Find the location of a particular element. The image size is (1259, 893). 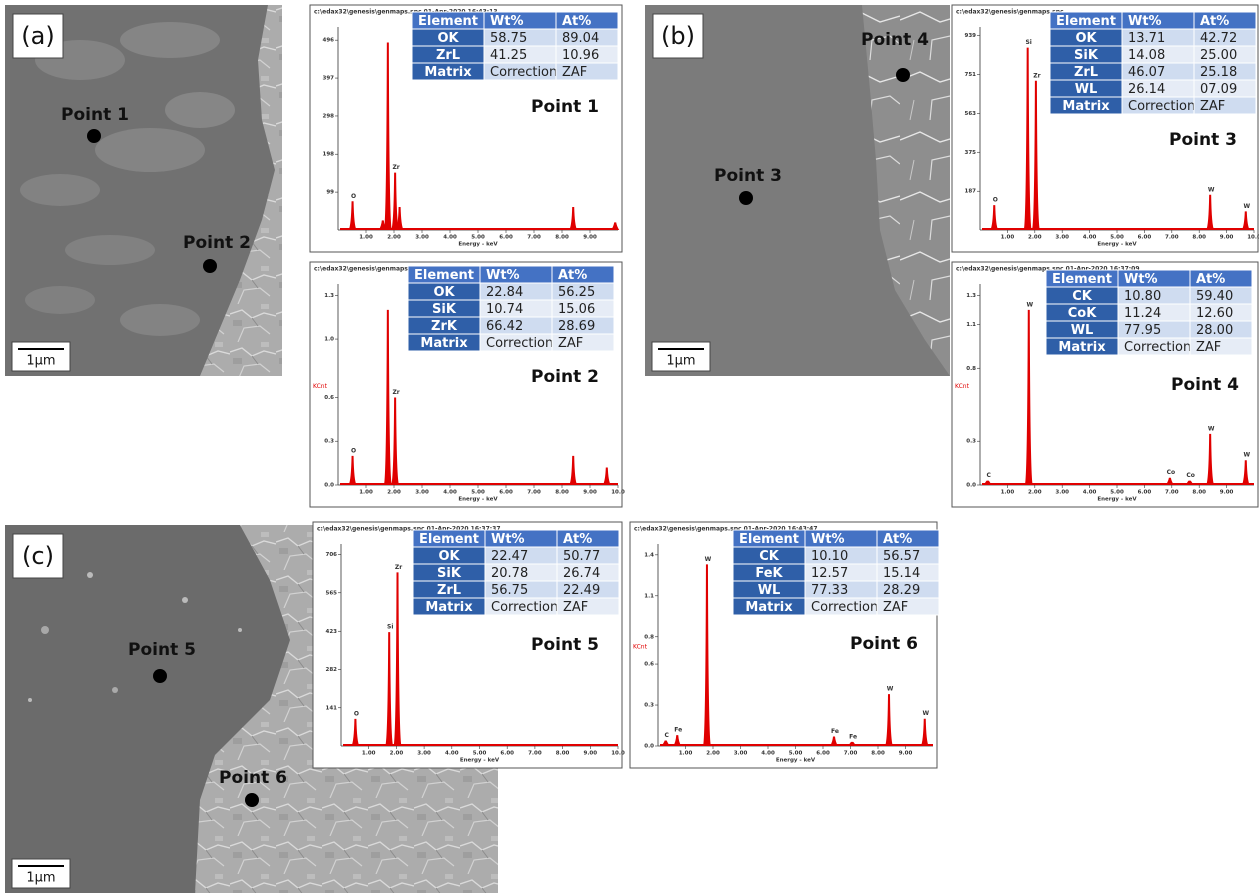

x-tick-label: 3.00 is located at coordinates (424, 754).